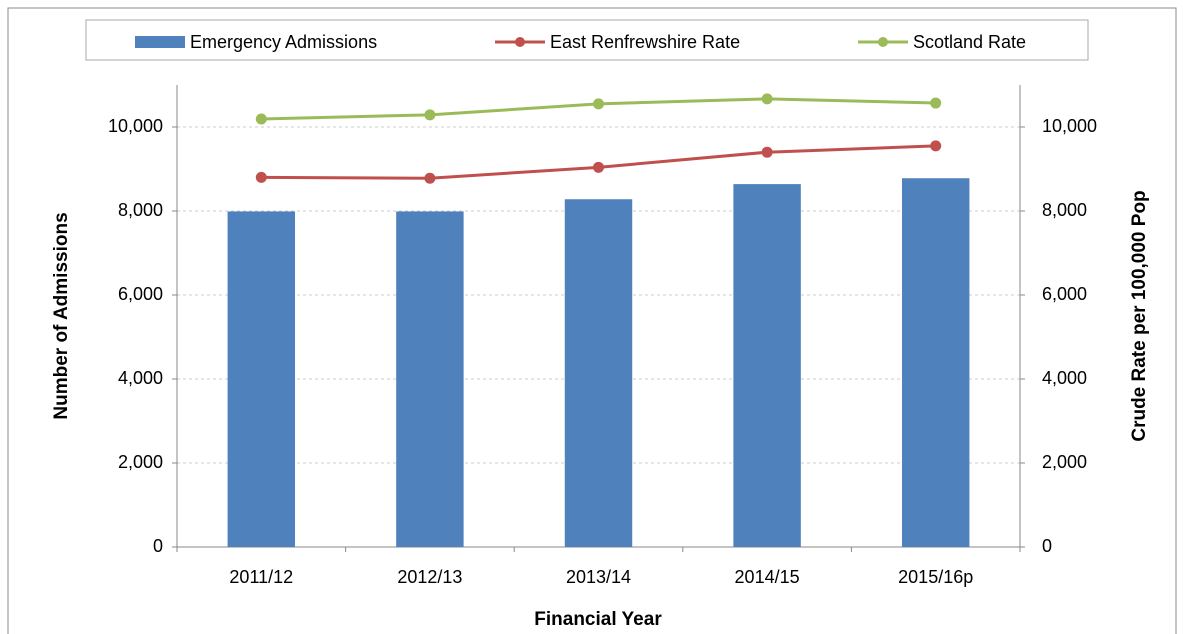 This screenshot has height=634, width=1183. Describe the element at coordinates (140, 294) in the screenshot. I see `y-tick-label: 6,000` at that location.